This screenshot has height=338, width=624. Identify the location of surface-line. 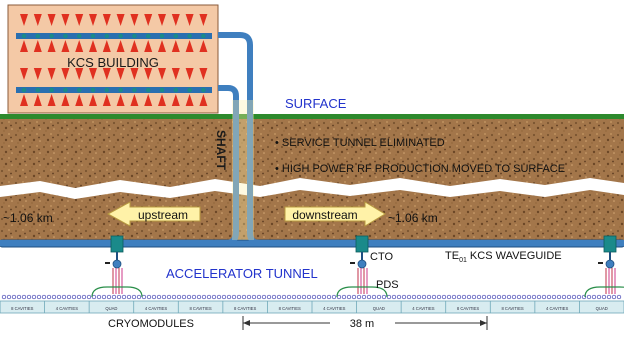
(312, 116).